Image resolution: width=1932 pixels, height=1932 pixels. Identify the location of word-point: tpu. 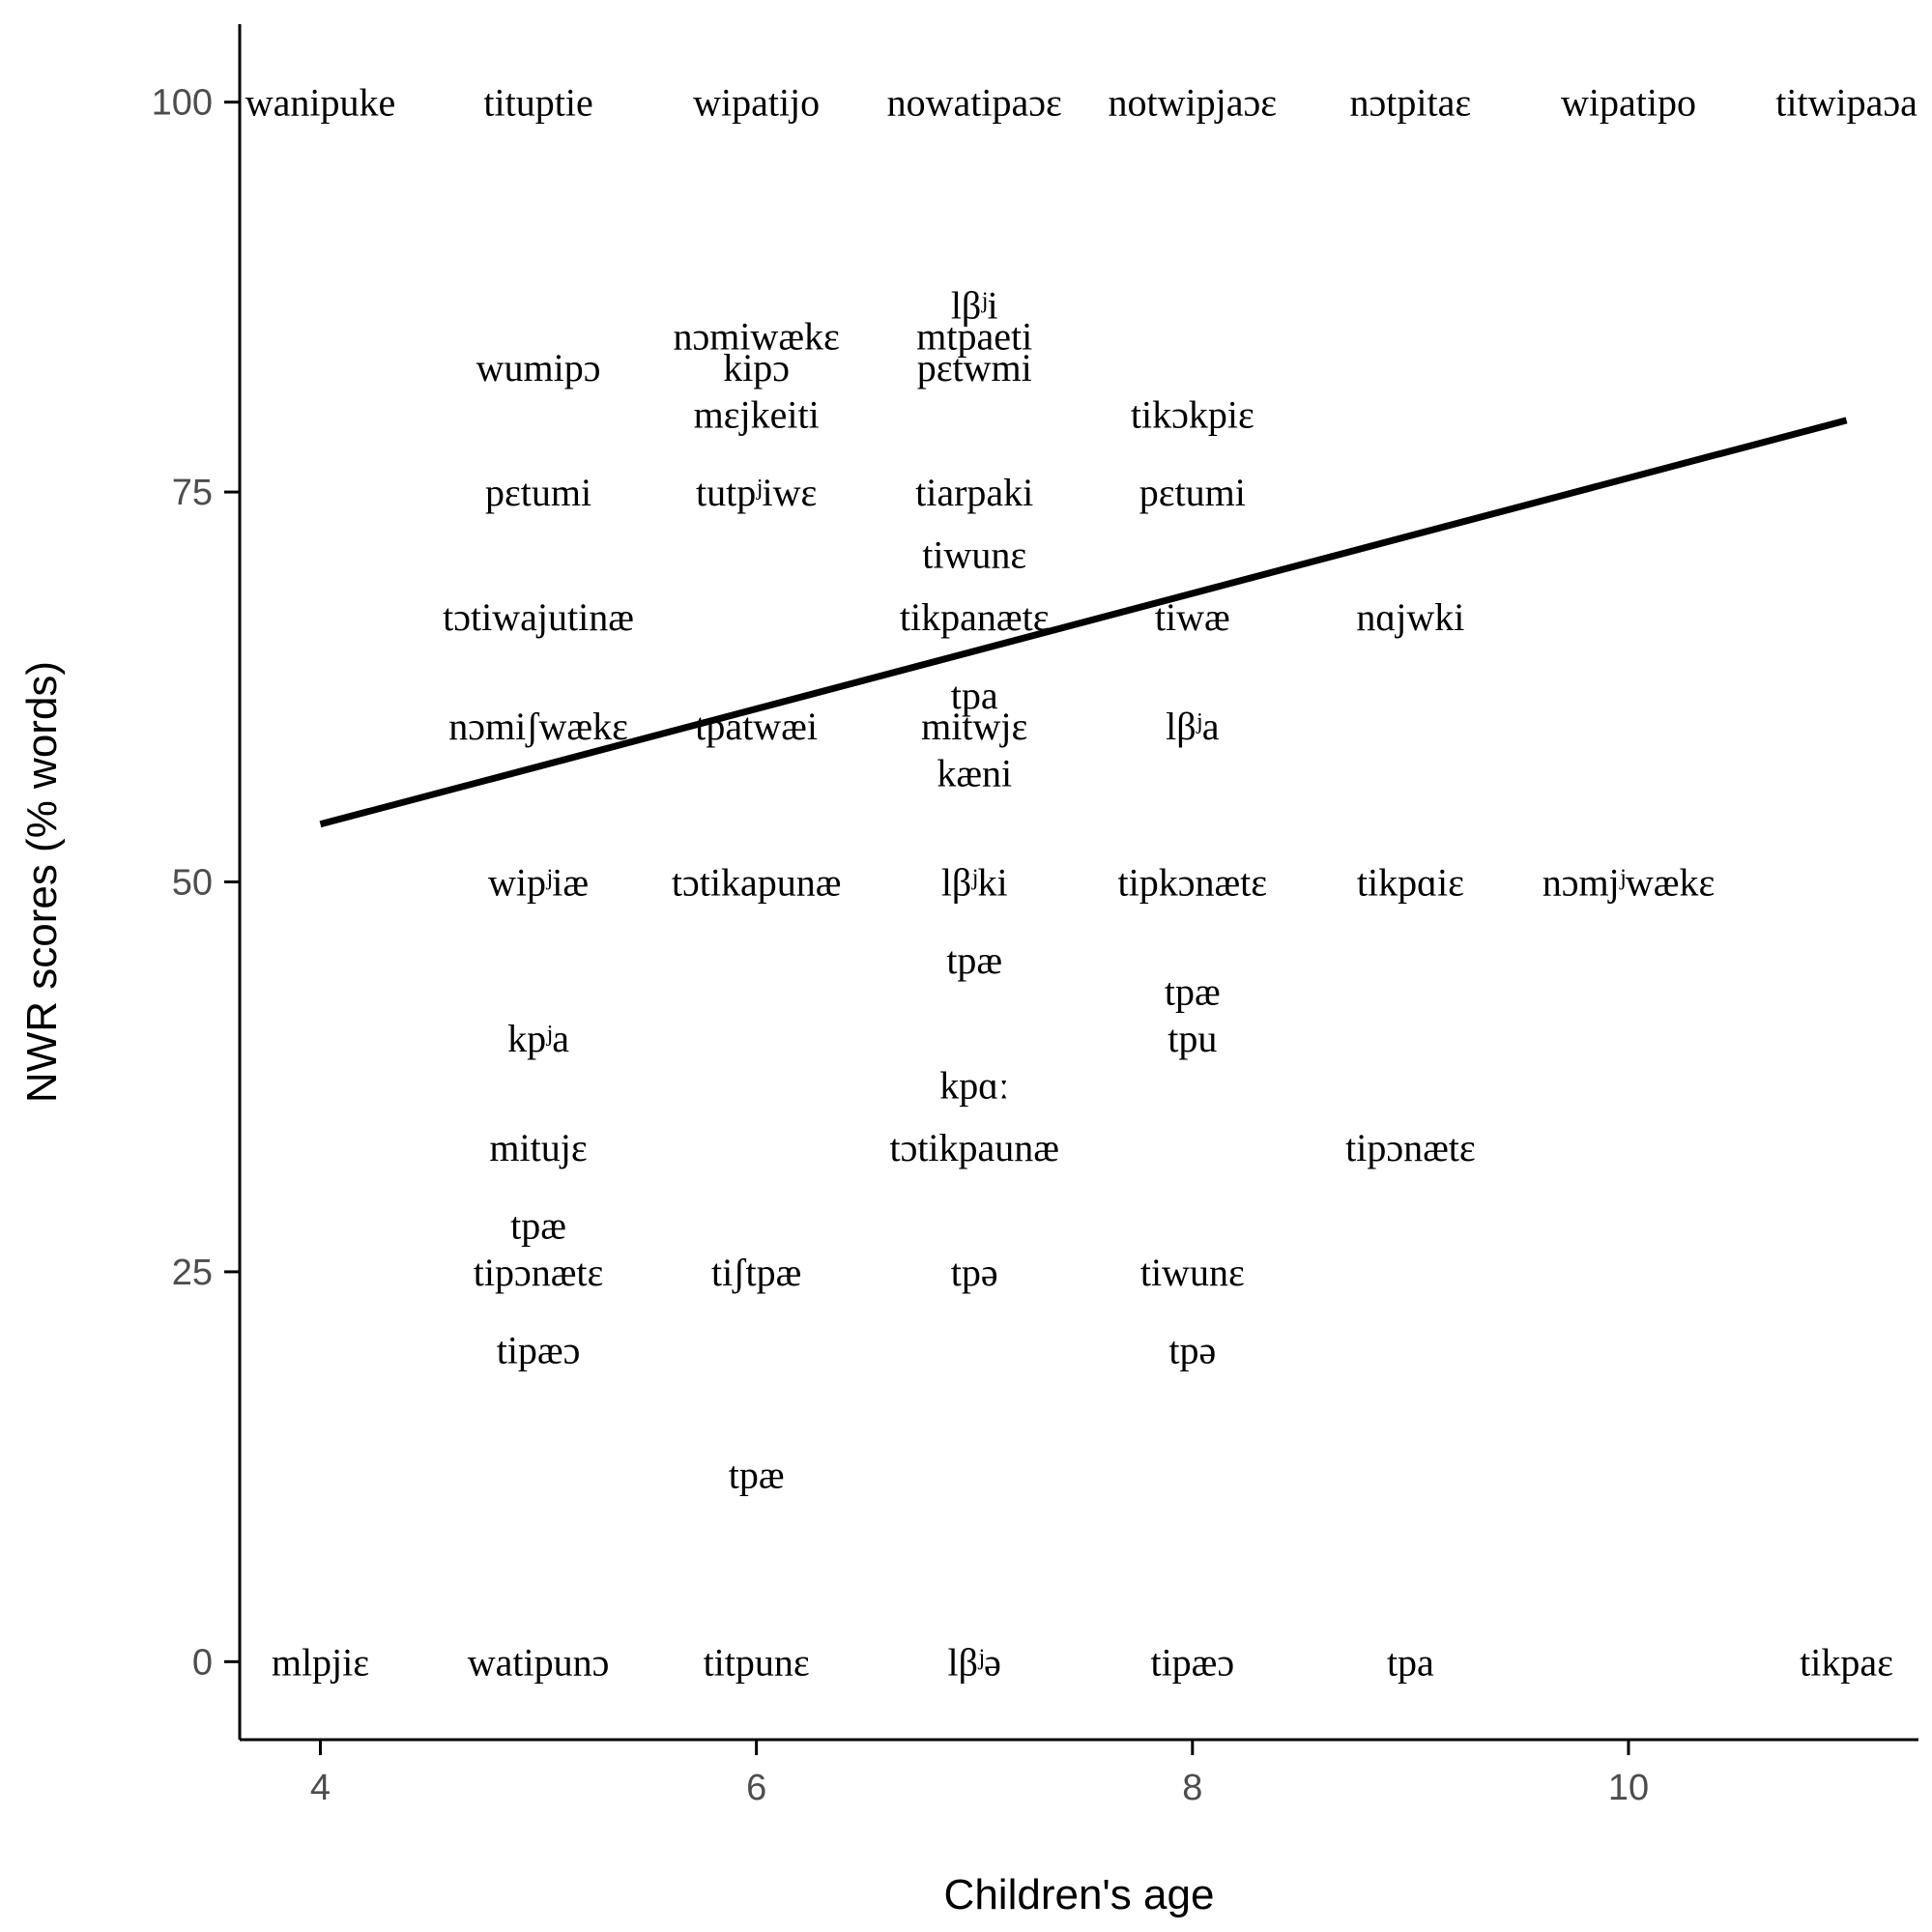
(1192, 1038).